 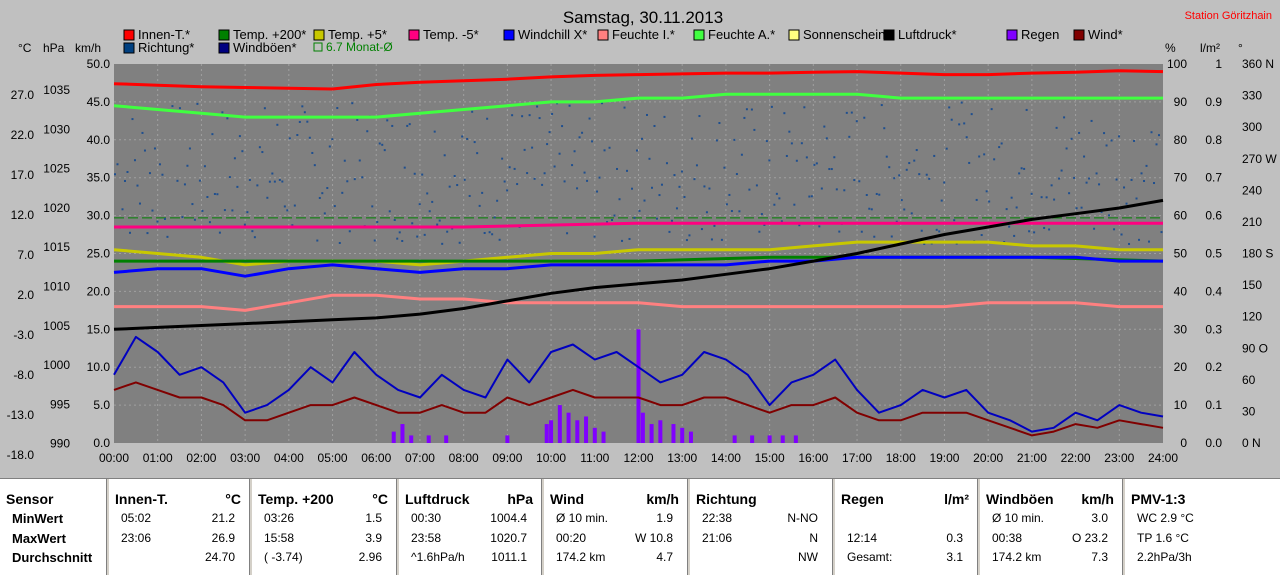 I want to click on table-column-richtung: Richtung 22:38 N-NO 21:06 N NW, so click(x=761, y=527).